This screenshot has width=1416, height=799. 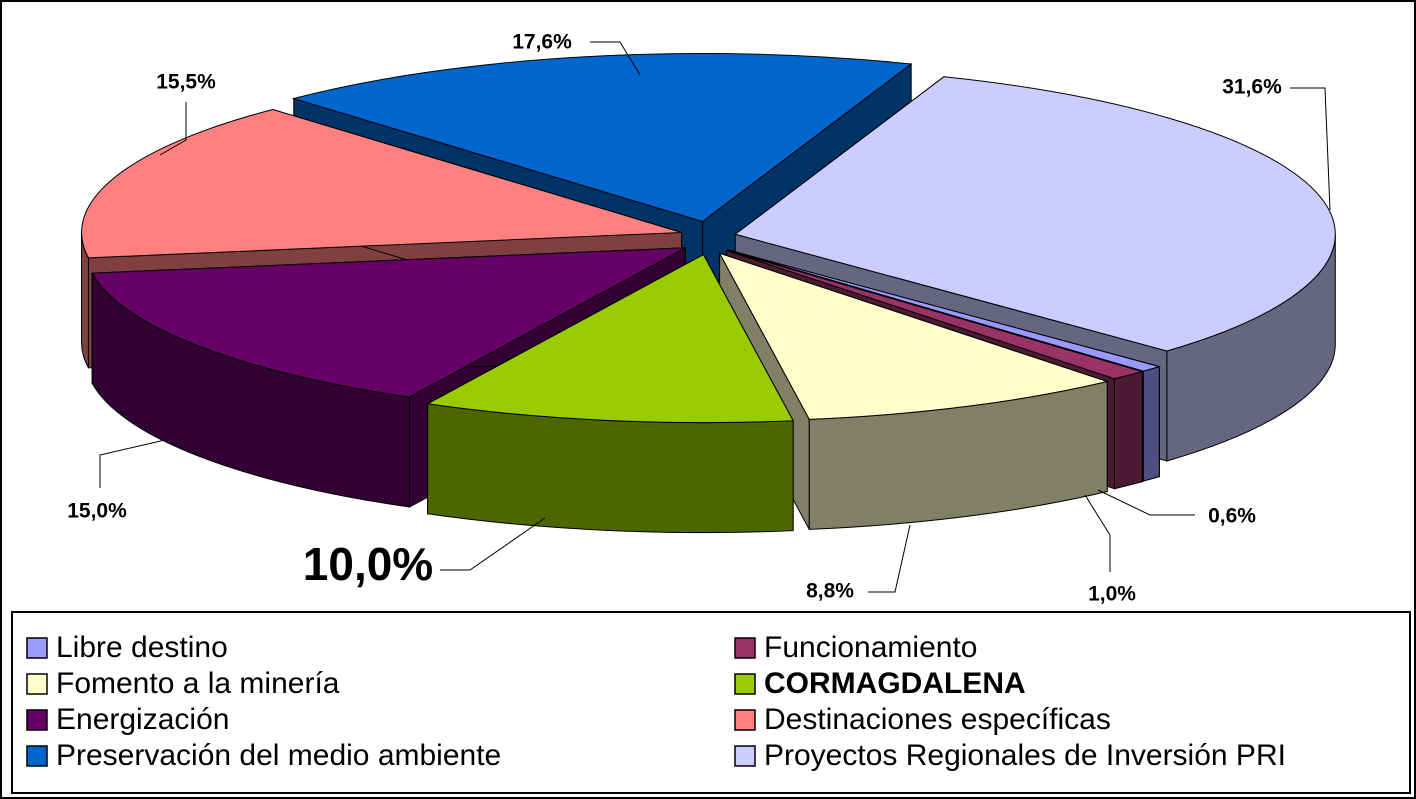 What do you see at coordinates (830, 591) in the screenshot?
I see `data-label: 8,8%` at bounding box center [830, 591].